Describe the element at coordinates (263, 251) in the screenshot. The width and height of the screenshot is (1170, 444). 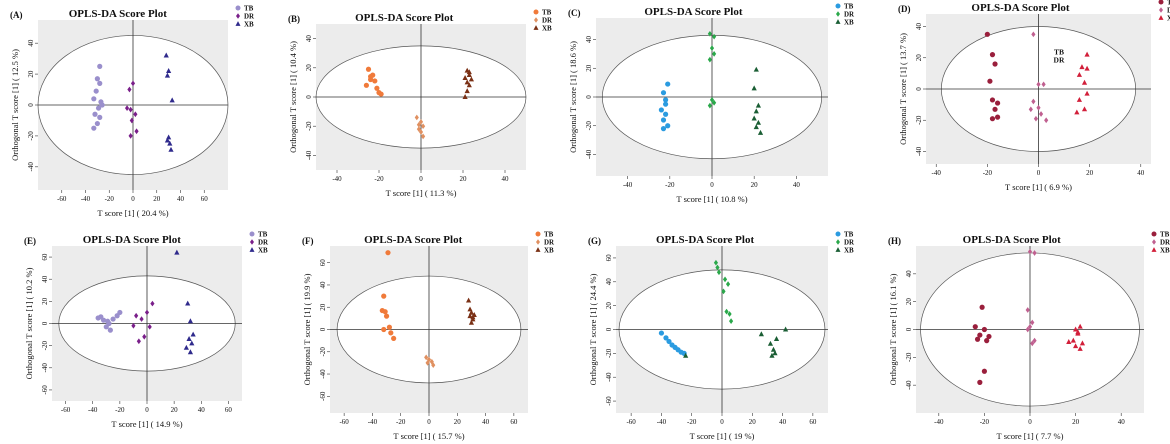
I see `legend-label: XB` at that location.